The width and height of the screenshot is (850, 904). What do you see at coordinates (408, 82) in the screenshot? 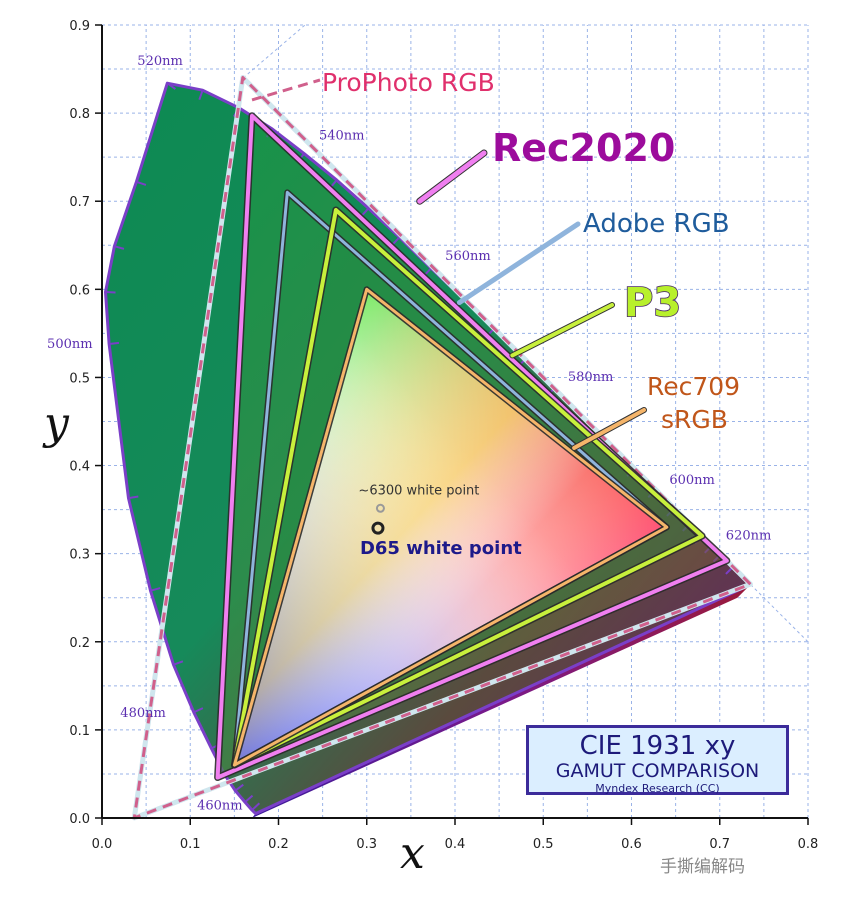
I see `prophoto-label: ProPhoto RGB` at bounding box center [408, 82].